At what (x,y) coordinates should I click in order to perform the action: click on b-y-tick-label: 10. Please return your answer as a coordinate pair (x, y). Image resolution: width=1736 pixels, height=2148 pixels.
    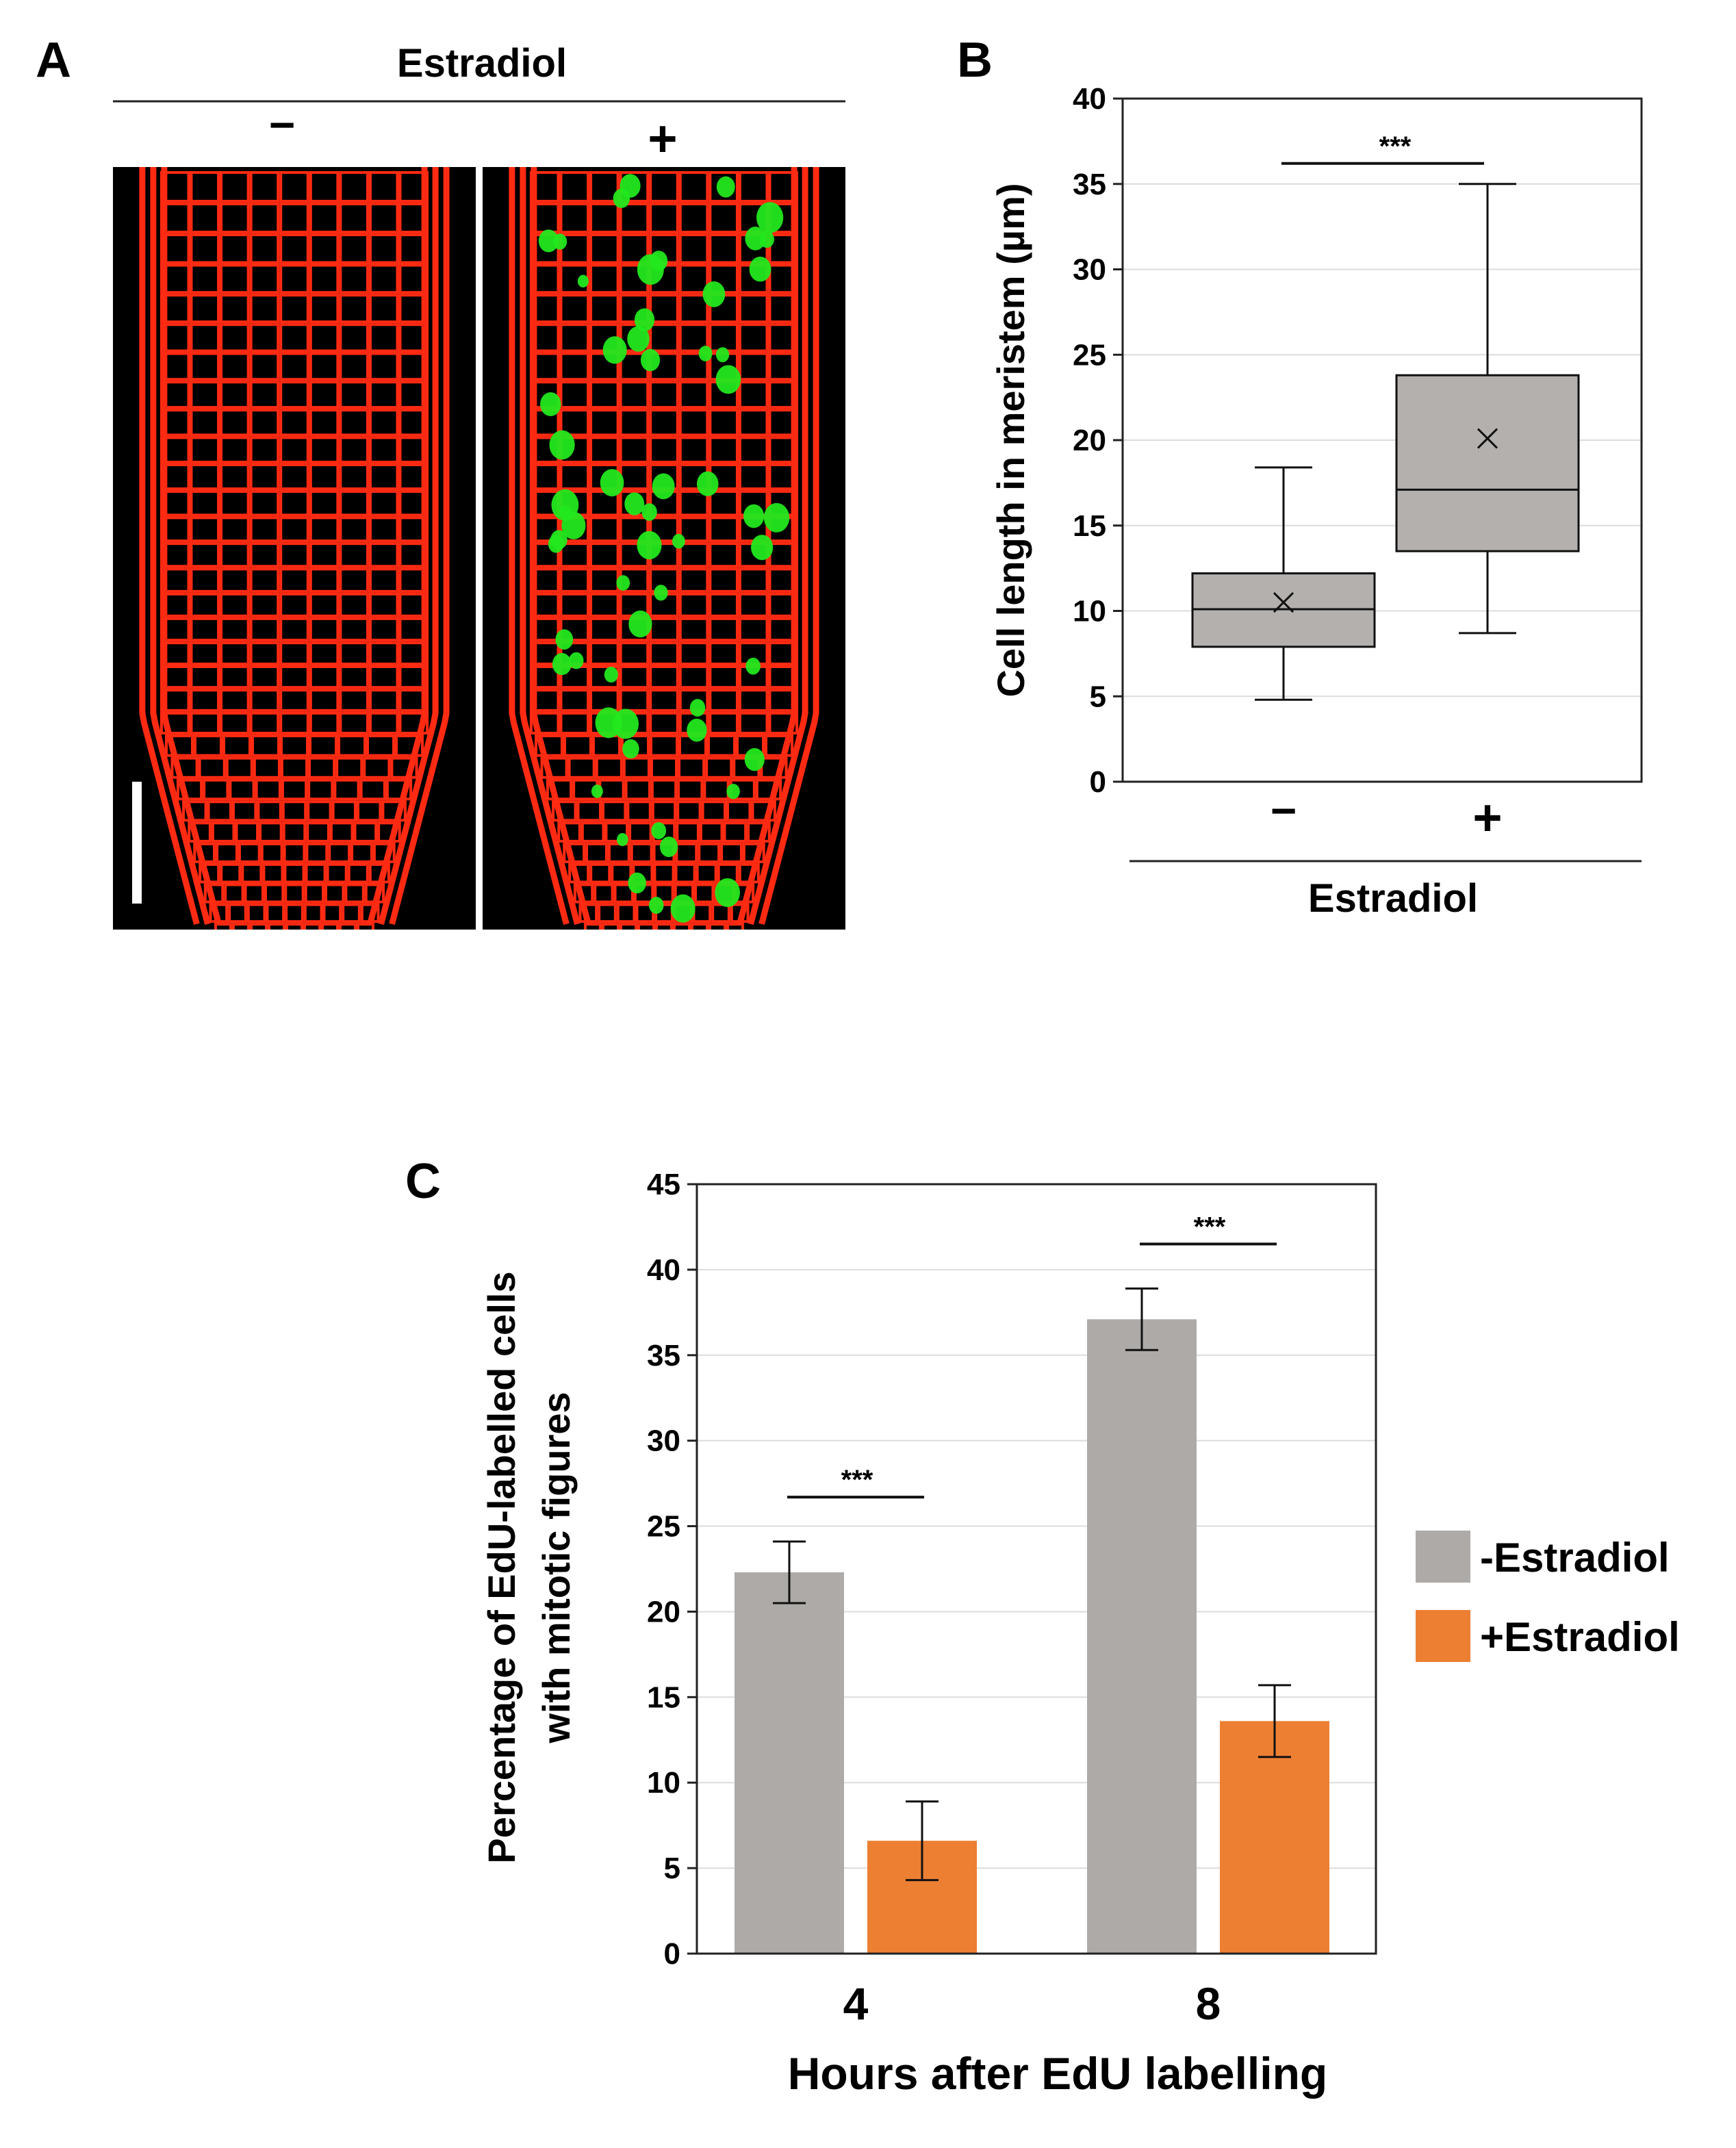
    Looking at the image, I should click on (1089, 611).